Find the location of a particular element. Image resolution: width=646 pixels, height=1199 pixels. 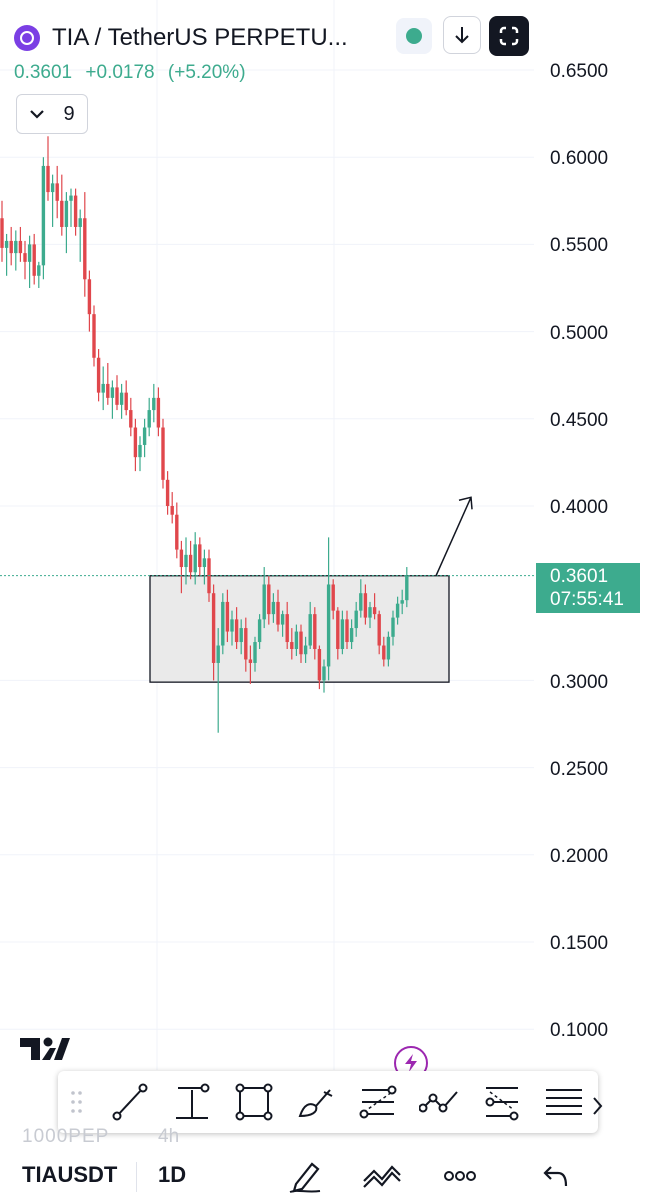

last-price-badge-price: 0.3601 is located at coordinates (579, 576).